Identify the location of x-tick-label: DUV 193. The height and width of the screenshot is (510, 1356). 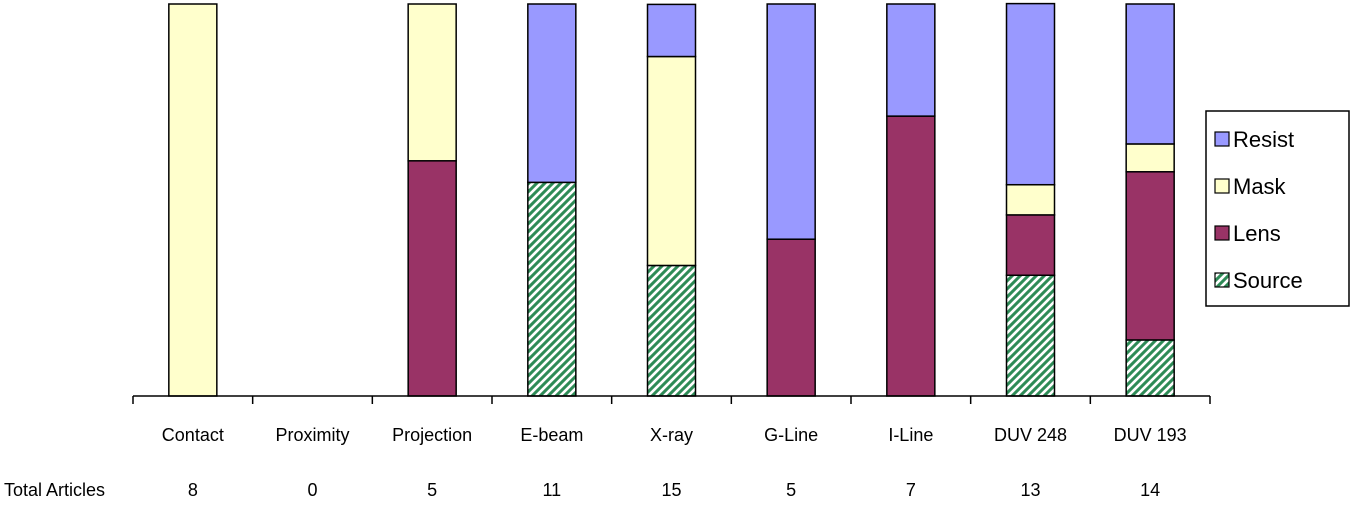
(1150, 435).